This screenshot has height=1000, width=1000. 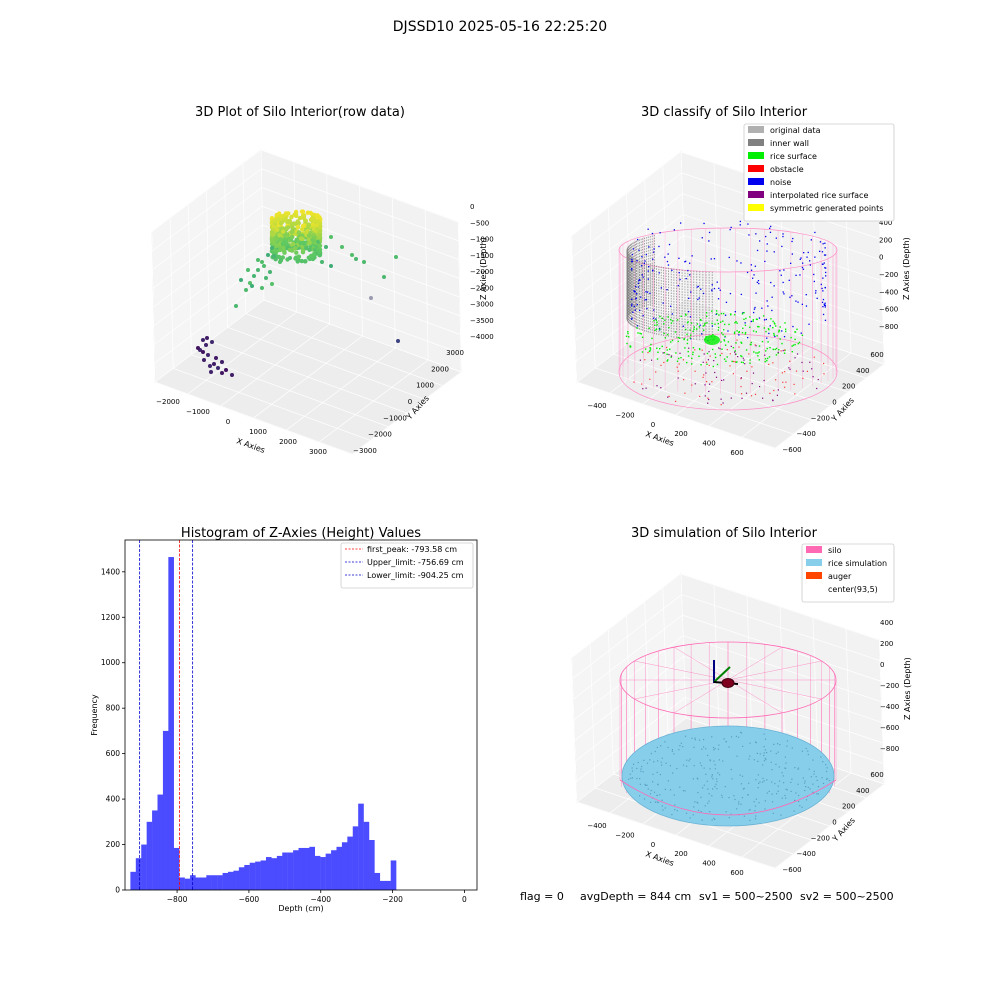 I want to click on sim-legend-label: center(93,5), so click(x=853, y=589).